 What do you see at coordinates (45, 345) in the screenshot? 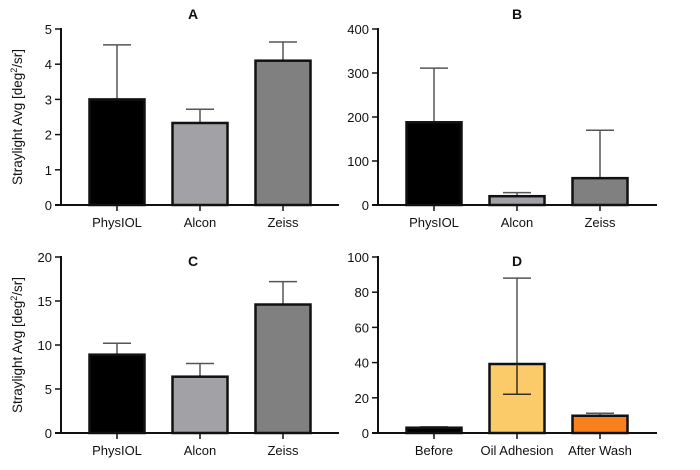
I see `y-tick-label: 10` at bounding box center [45, 345].